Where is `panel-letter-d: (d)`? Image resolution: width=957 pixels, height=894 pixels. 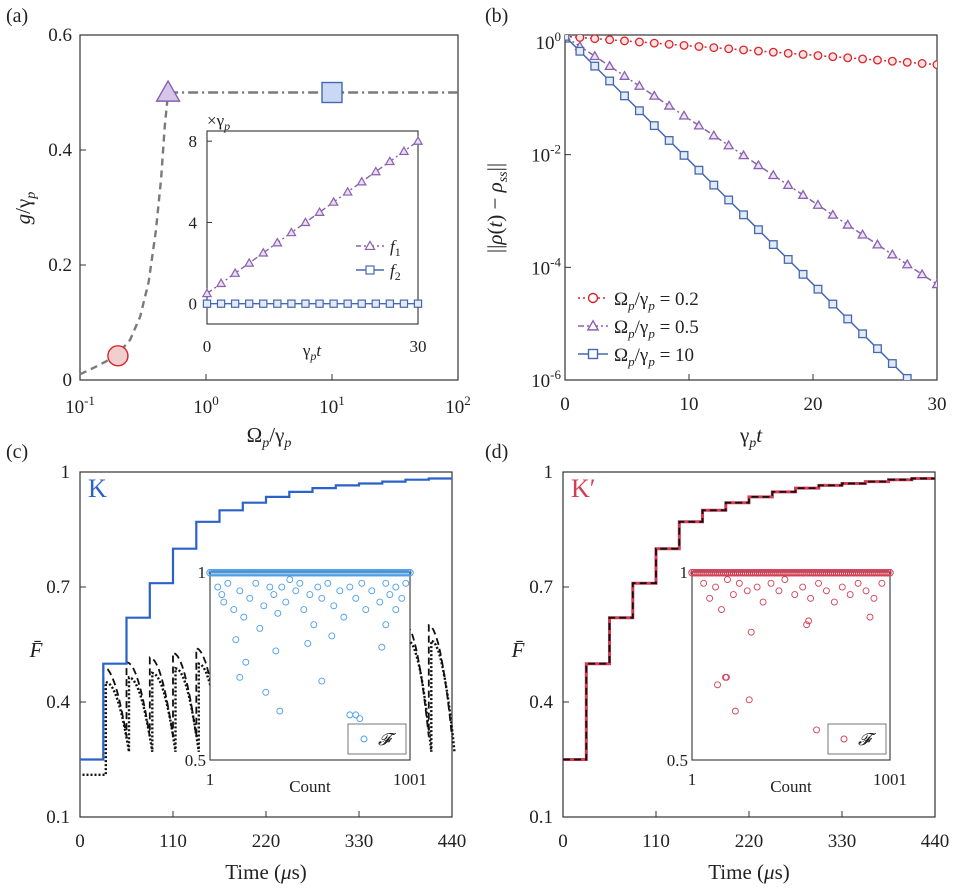
panel-letter-d: (d) is located at coordinates (496, 452).